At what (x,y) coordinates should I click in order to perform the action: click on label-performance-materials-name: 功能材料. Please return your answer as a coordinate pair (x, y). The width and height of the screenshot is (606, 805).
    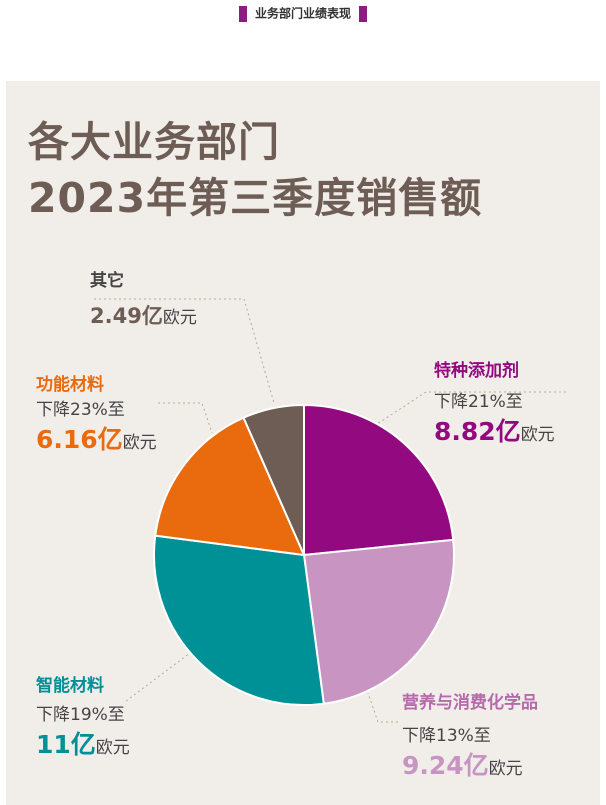
    Looking at the image, I should click on (70, 385).